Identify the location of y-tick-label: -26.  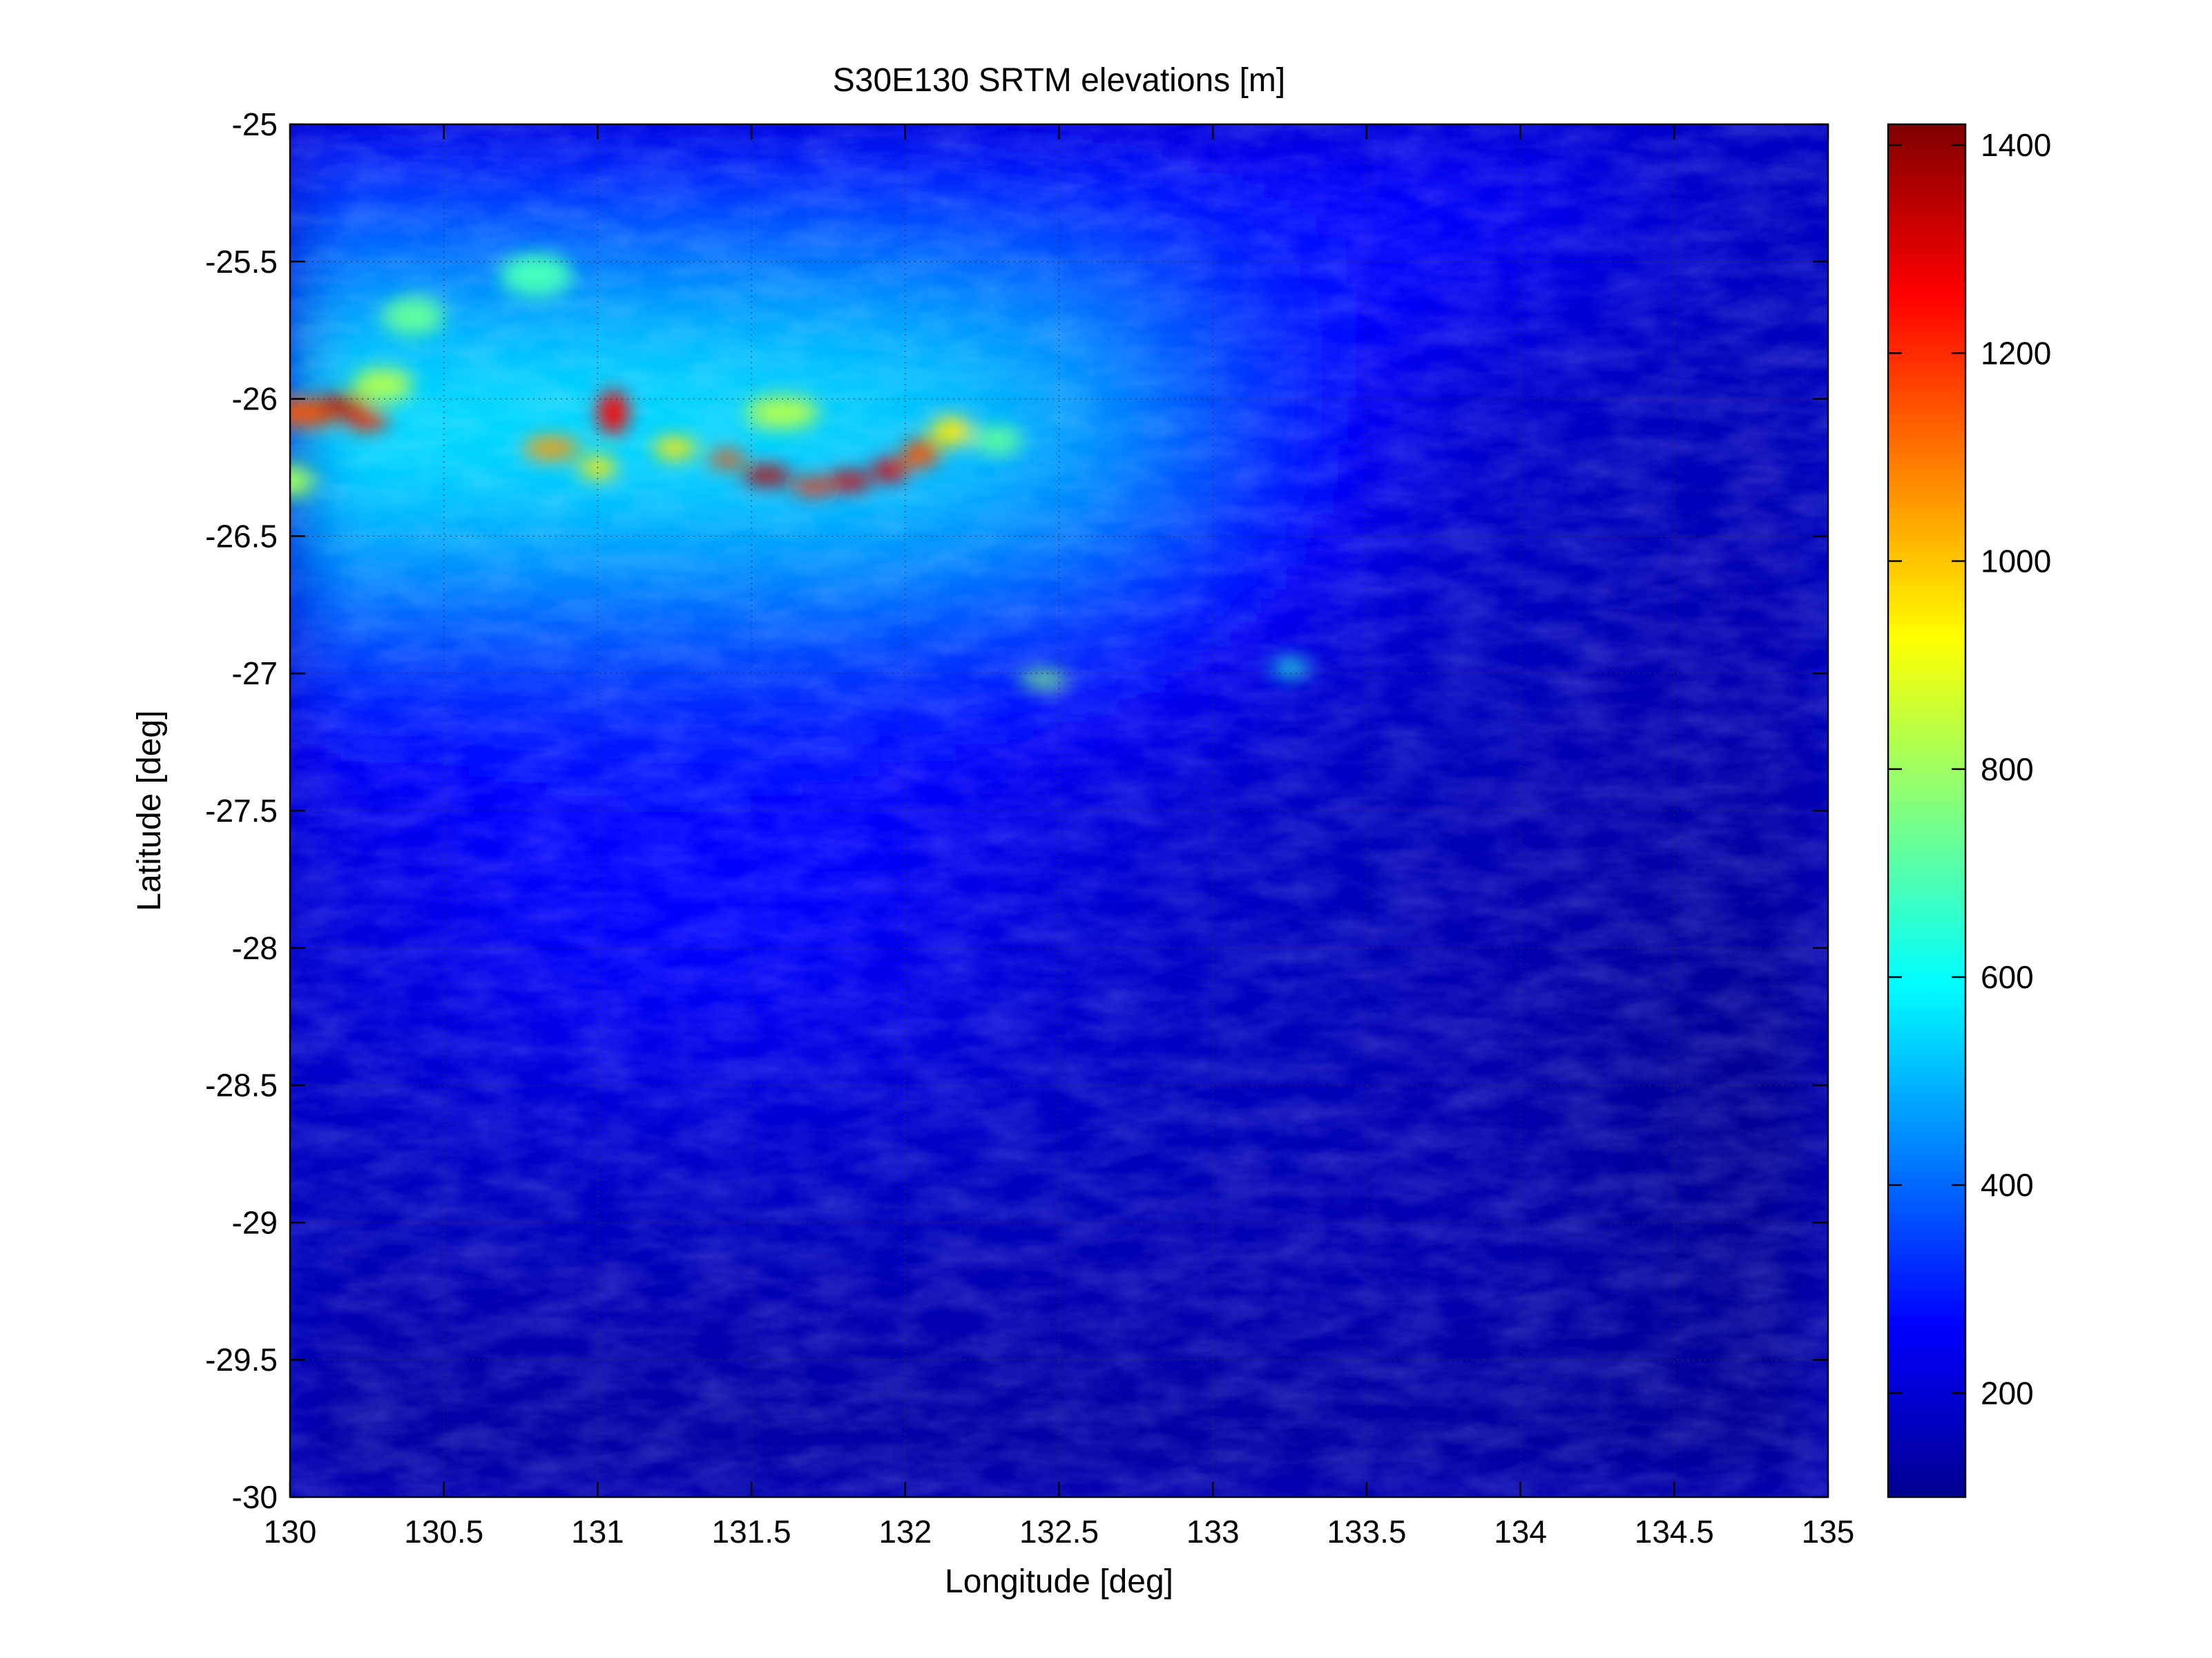
(255, 399).